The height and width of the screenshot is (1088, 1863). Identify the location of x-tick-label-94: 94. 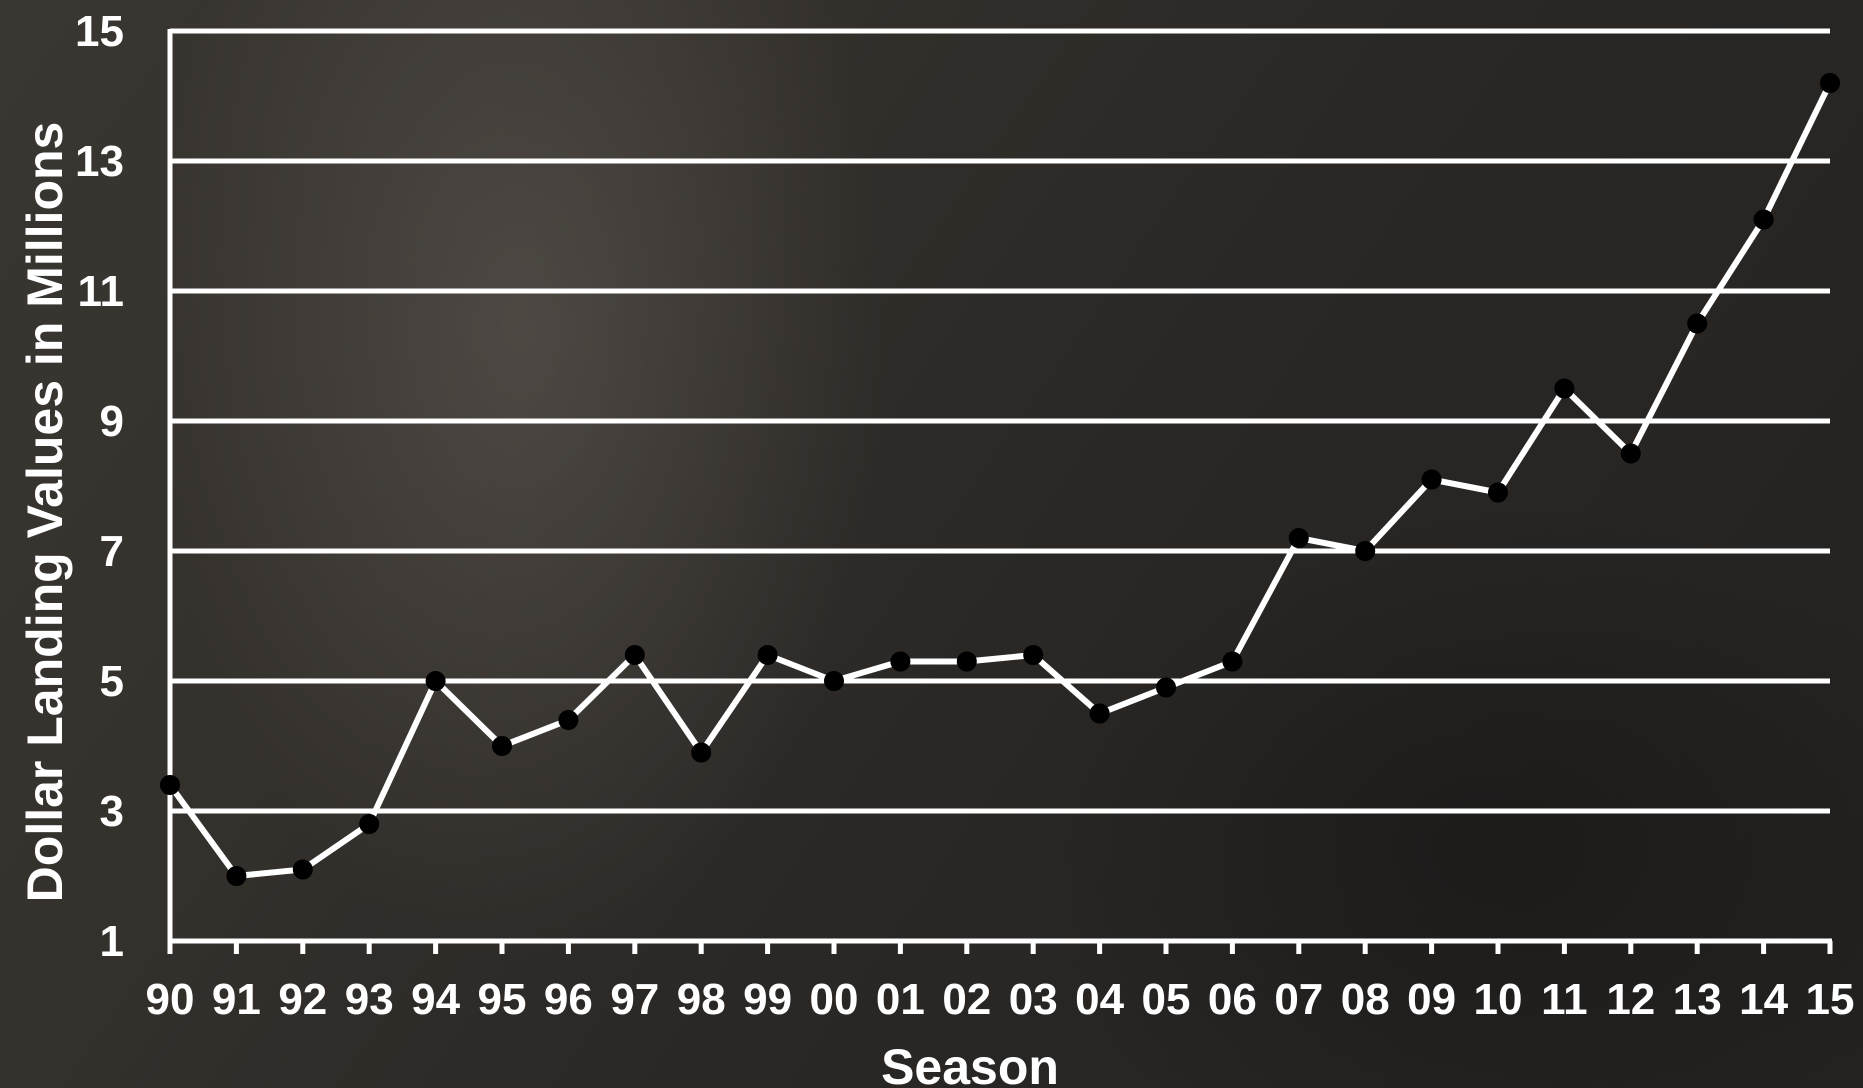
(435, 999).